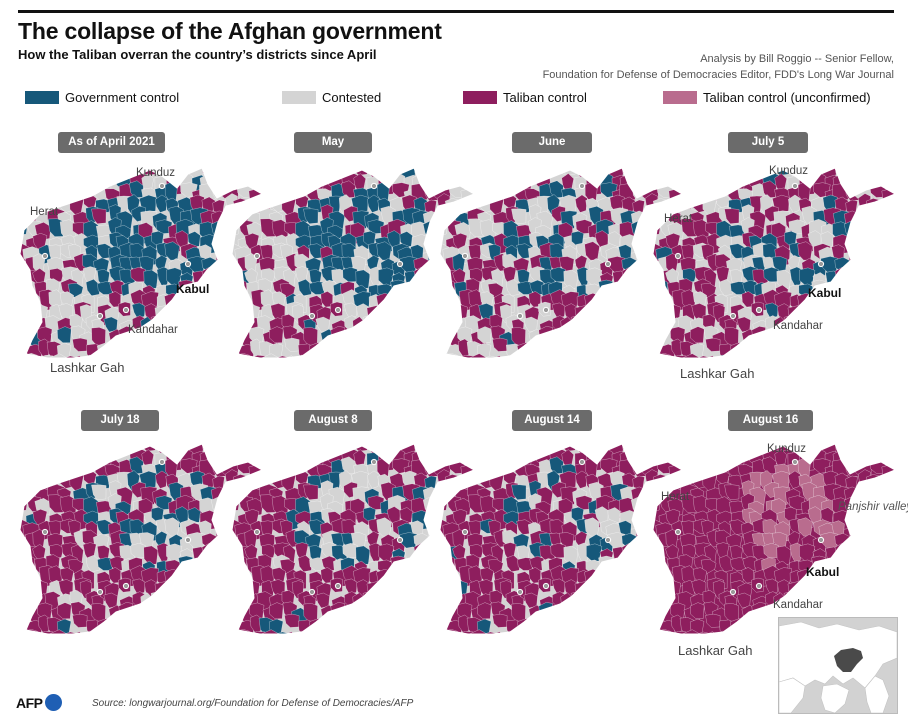  Describe the element at coordinates (715, 650) in the screenshot. I see `label-lashkar-gah-aug16: Lashkar Gah` at that location.